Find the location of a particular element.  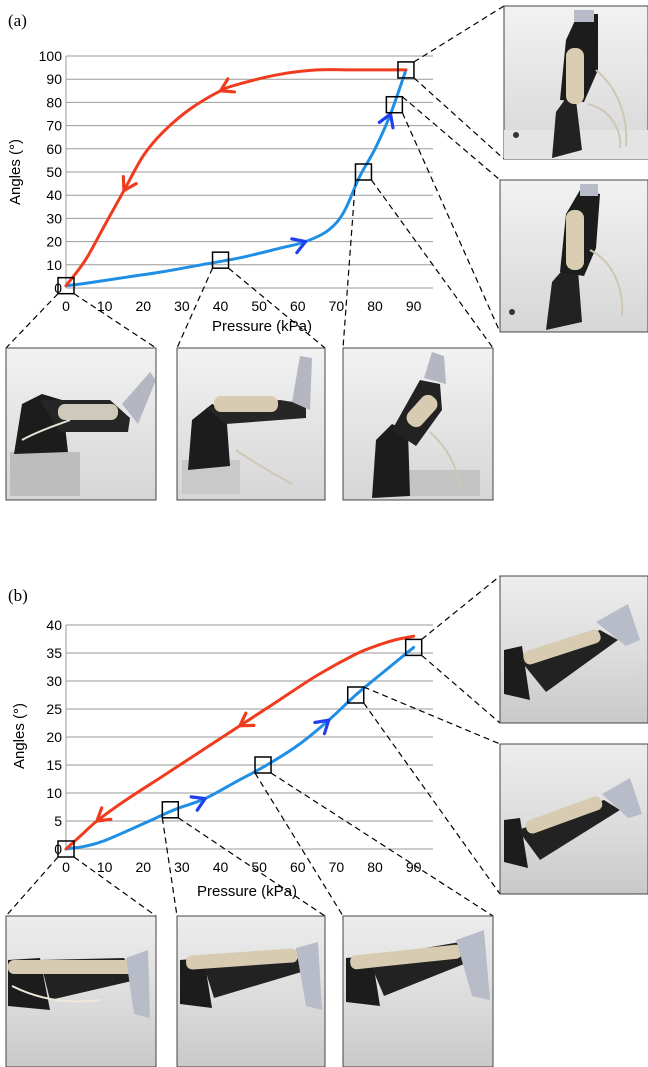

photo-a-mid-right is located at coordinates (573, 256).